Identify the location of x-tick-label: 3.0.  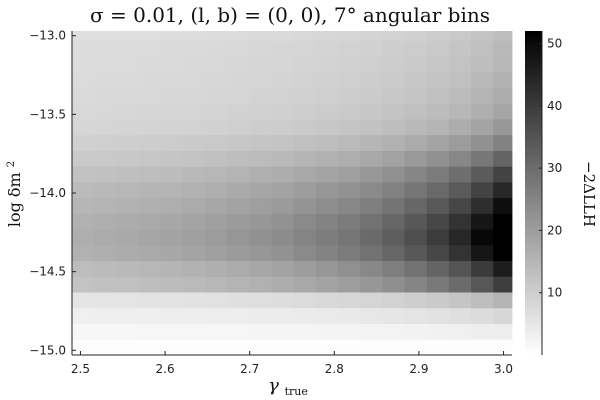
(503, 369).